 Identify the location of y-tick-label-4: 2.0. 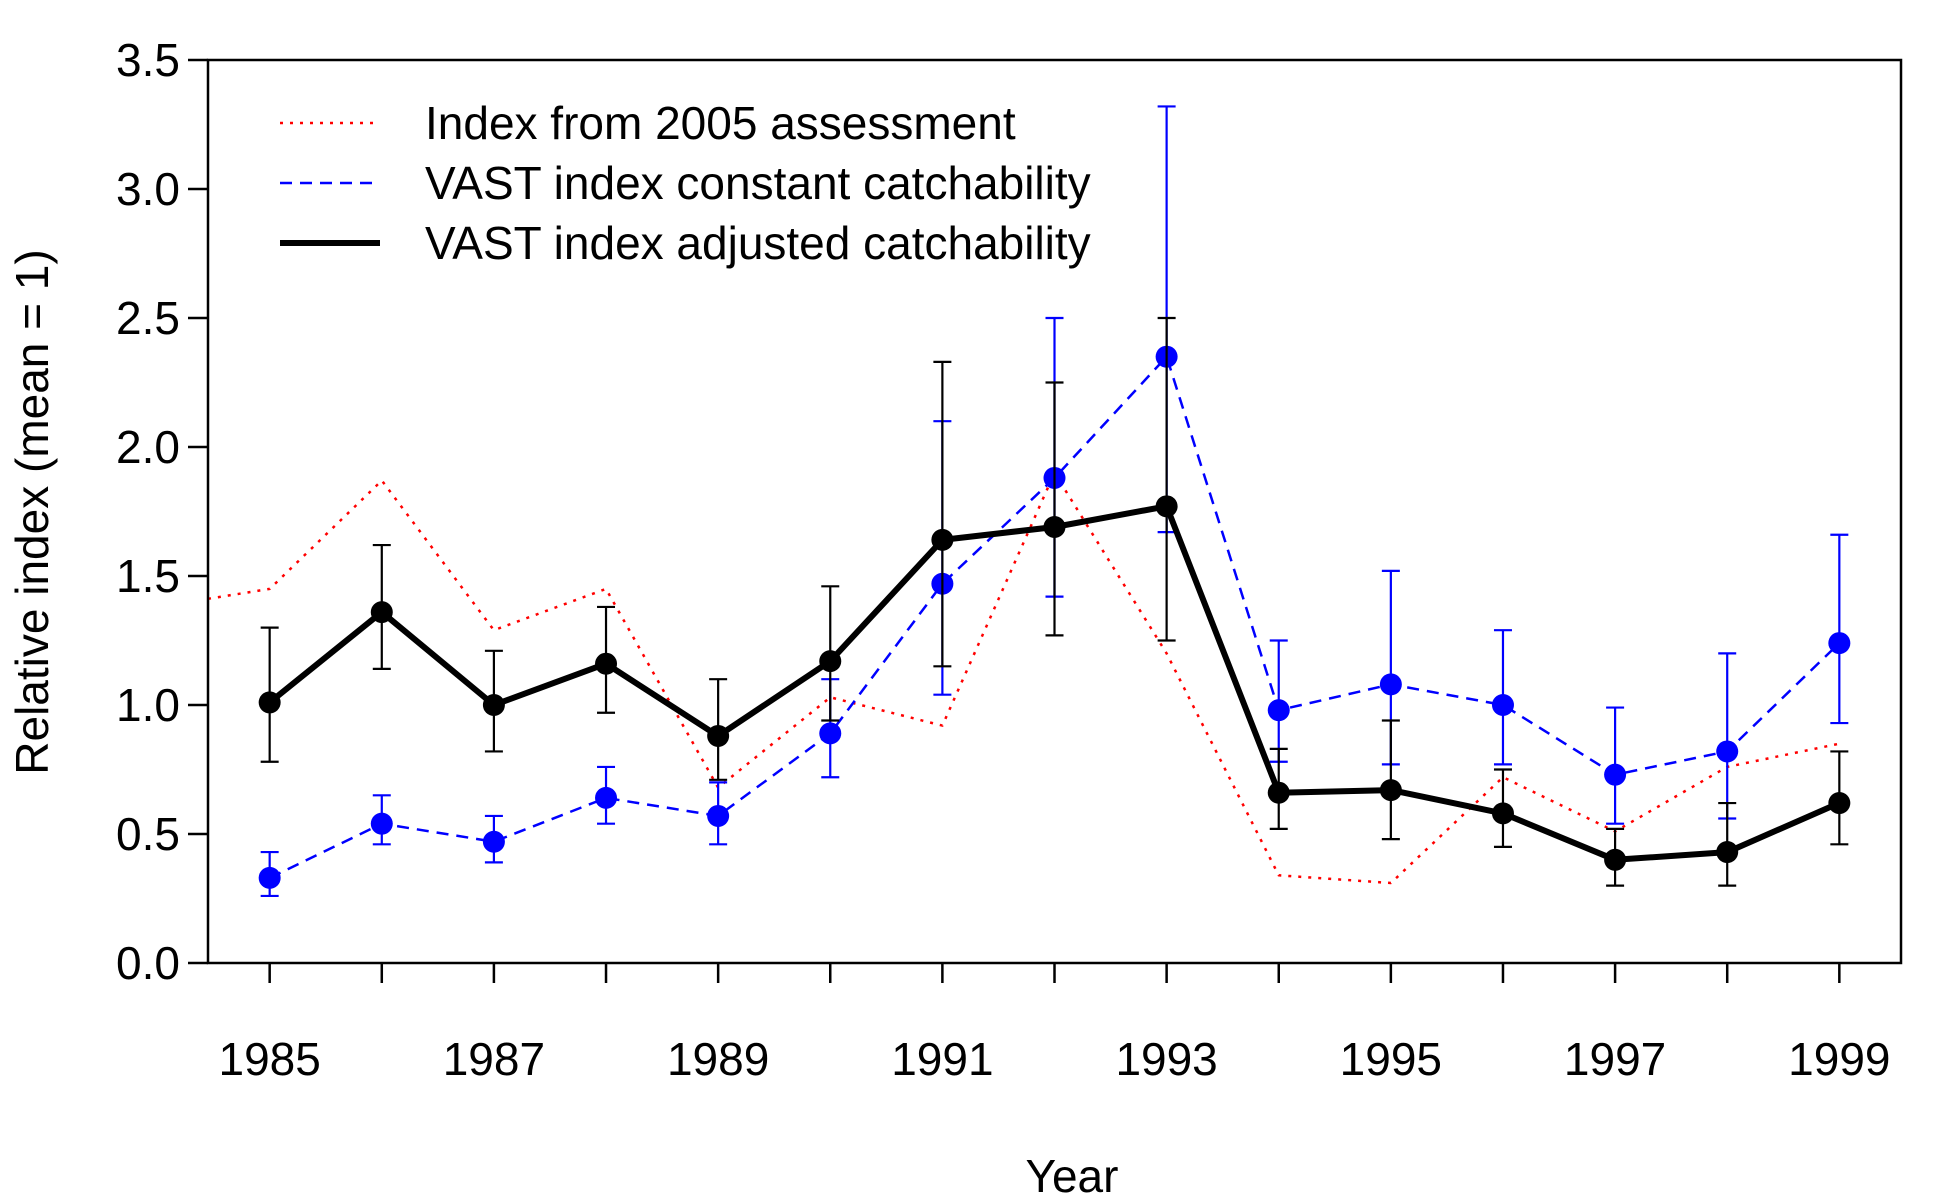
(148, 447).